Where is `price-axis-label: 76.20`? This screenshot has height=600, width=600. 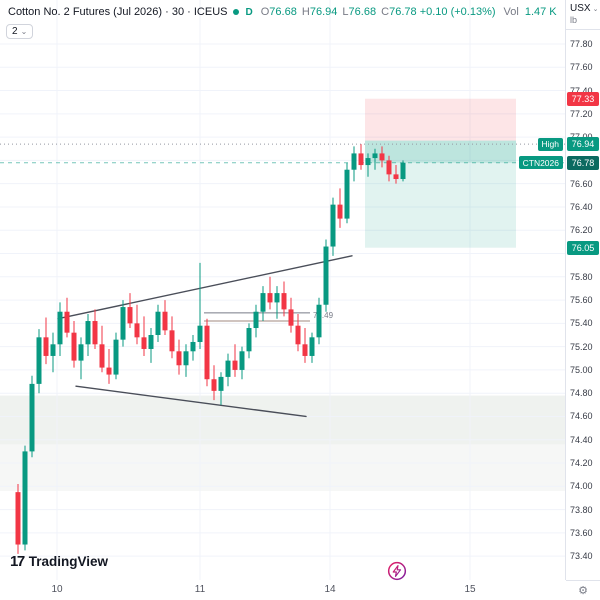 price-axis-label: 76.20 is located at coordinates (581, 230).